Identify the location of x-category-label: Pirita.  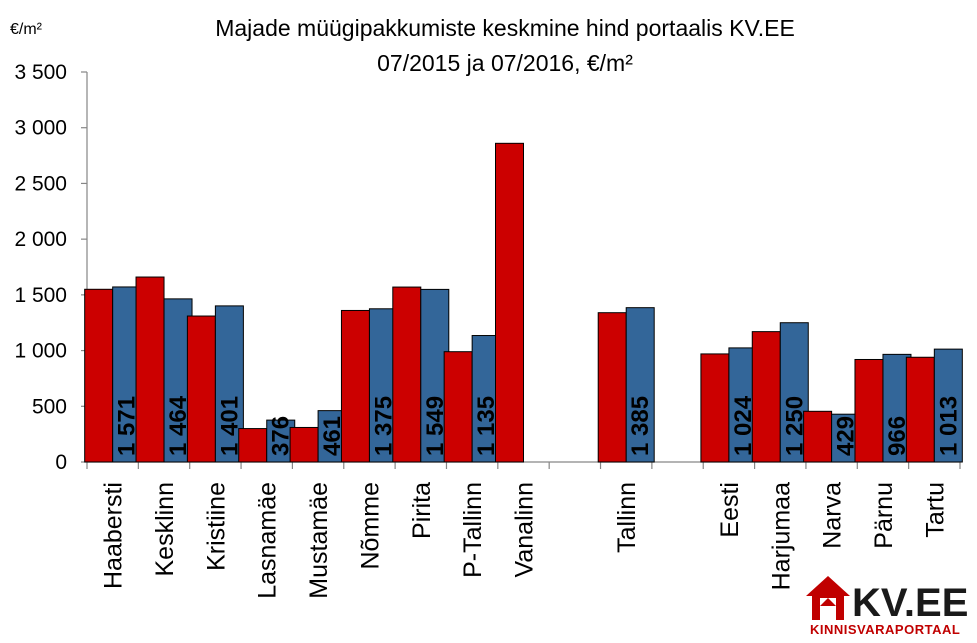
(422, 510).